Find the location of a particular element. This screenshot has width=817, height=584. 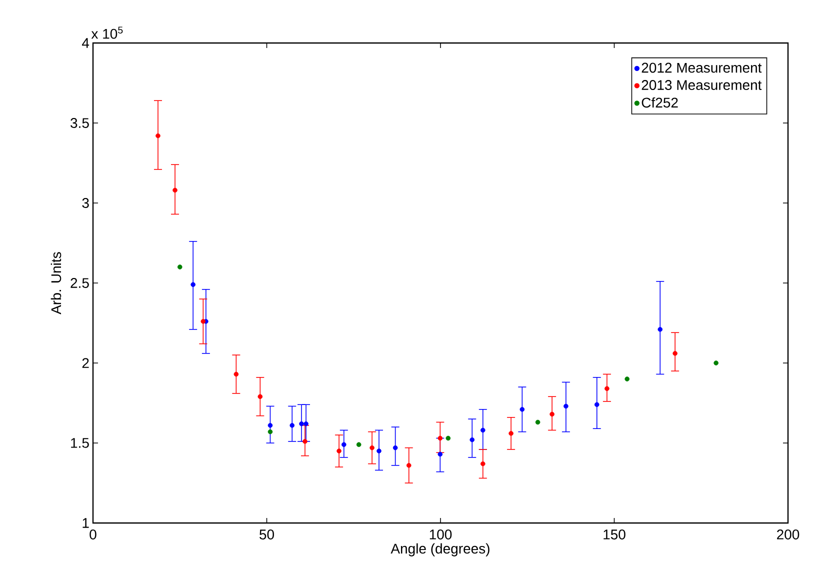

text: x 10$^{5}$ is located at coordinates (107, 32).